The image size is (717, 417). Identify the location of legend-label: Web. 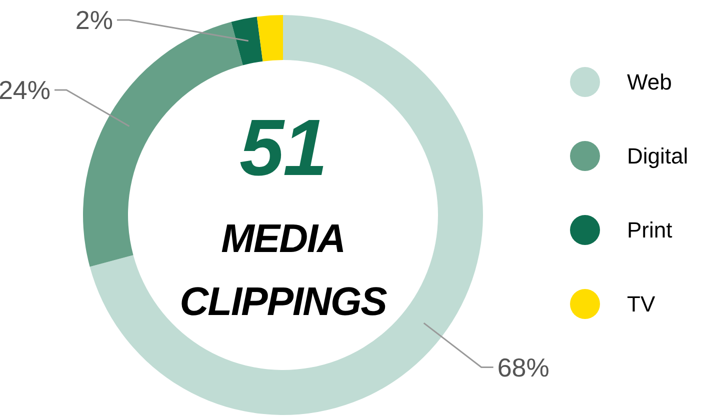
(649, 82).